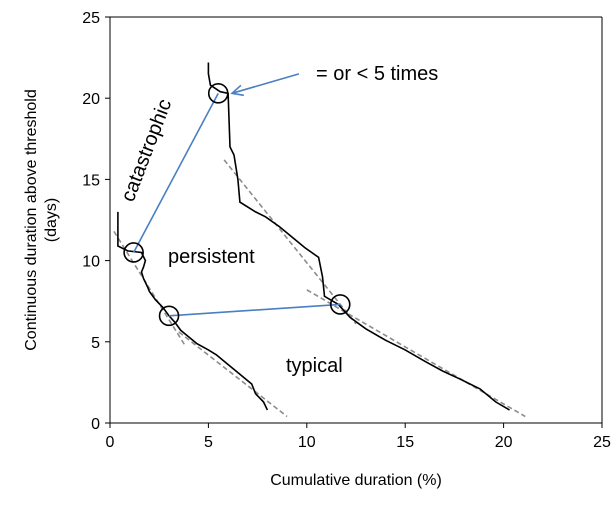  What do you see at coordinates (91, 262) in the screenshot?
I see `y-tick-label: 10` at bounding box center [91, 262].